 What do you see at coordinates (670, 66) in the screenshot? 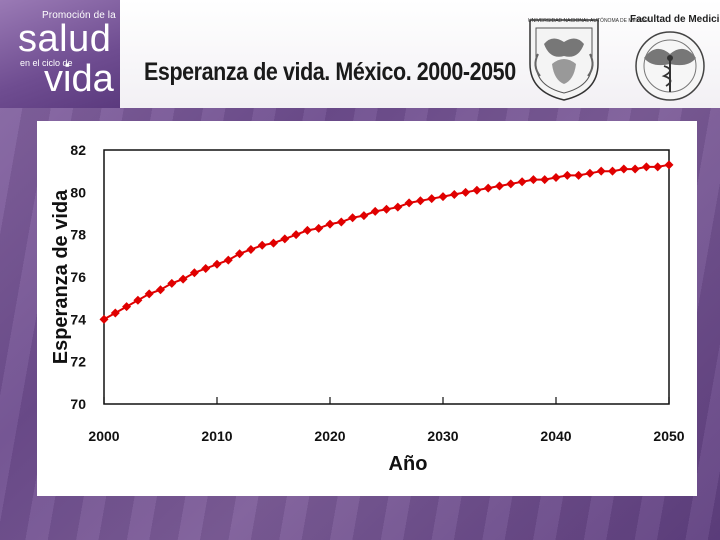
I see `medicine-seal-icon` at bounding box center [670, 66].